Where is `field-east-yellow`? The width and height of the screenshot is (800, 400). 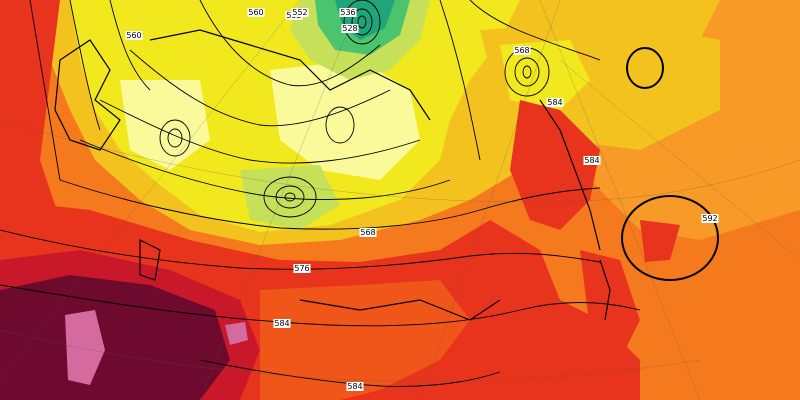 field-east-yellow is located at coordinates (545, 75).